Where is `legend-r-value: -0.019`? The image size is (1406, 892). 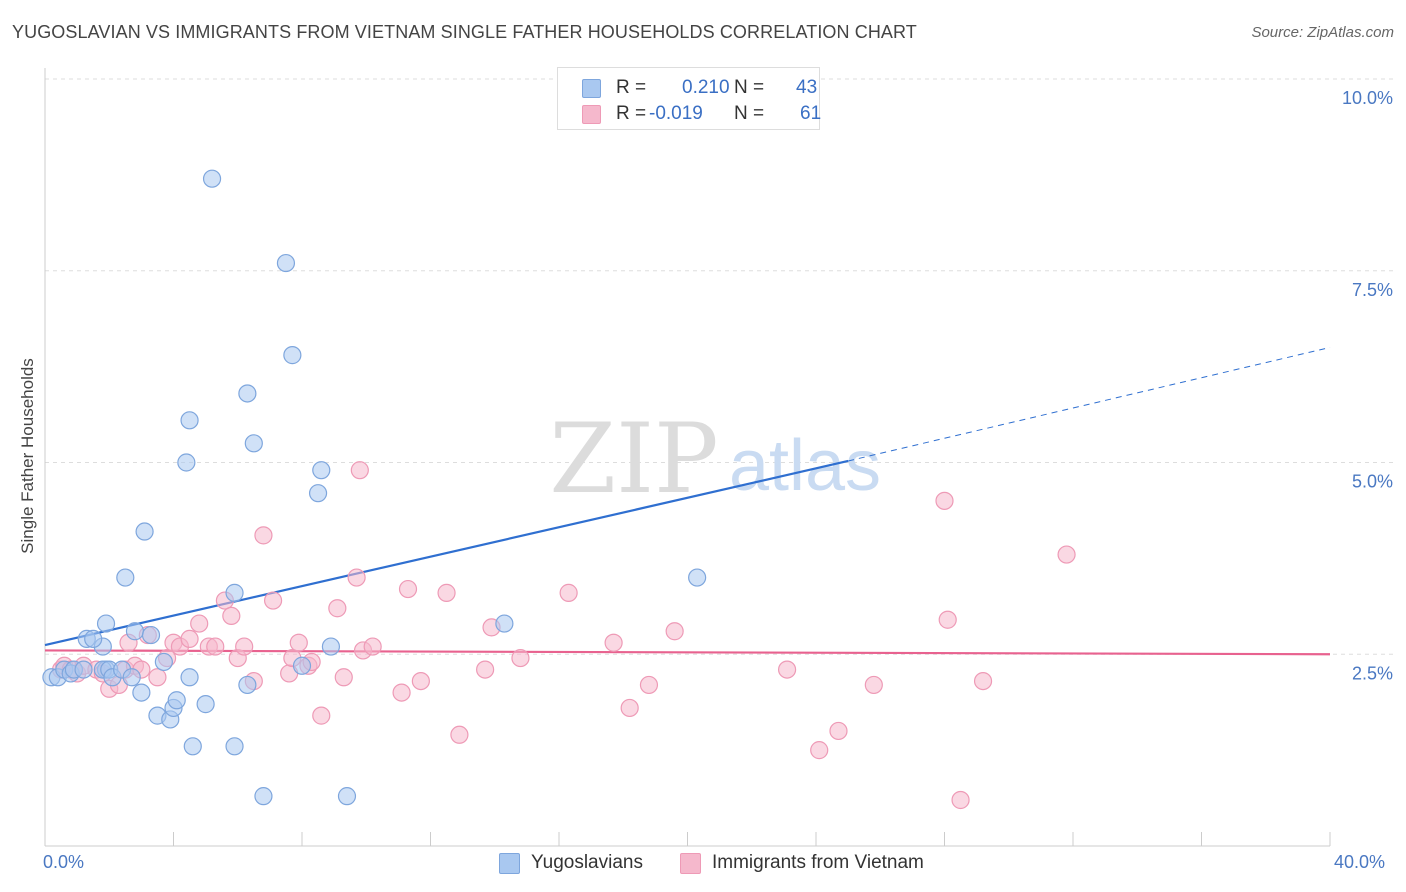
legend-r-value: -0.019 is located at coordinates (676, 113).